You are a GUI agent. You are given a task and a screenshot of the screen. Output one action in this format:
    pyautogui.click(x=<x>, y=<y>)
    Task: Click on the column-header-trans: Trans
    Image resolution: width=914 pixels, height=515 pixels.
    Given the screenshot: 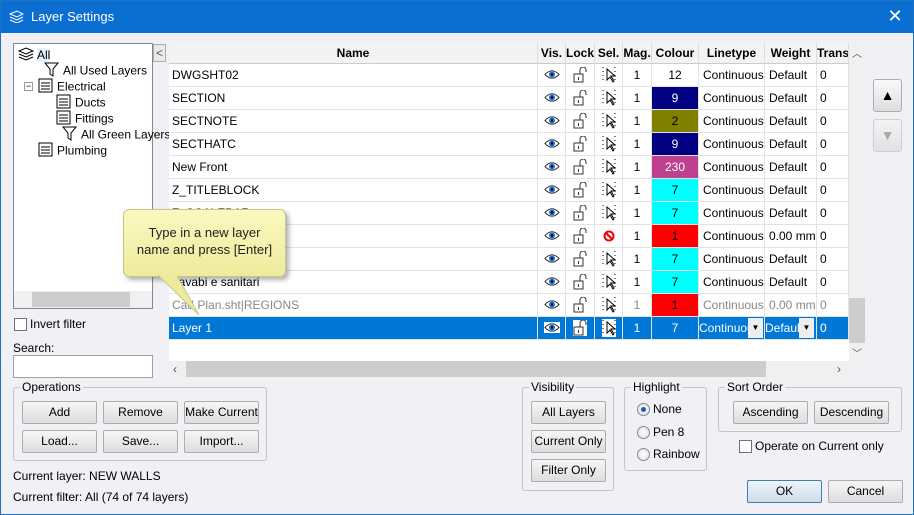 What is the action you would take?
    pyautogui.click(x=833, y=53)
    